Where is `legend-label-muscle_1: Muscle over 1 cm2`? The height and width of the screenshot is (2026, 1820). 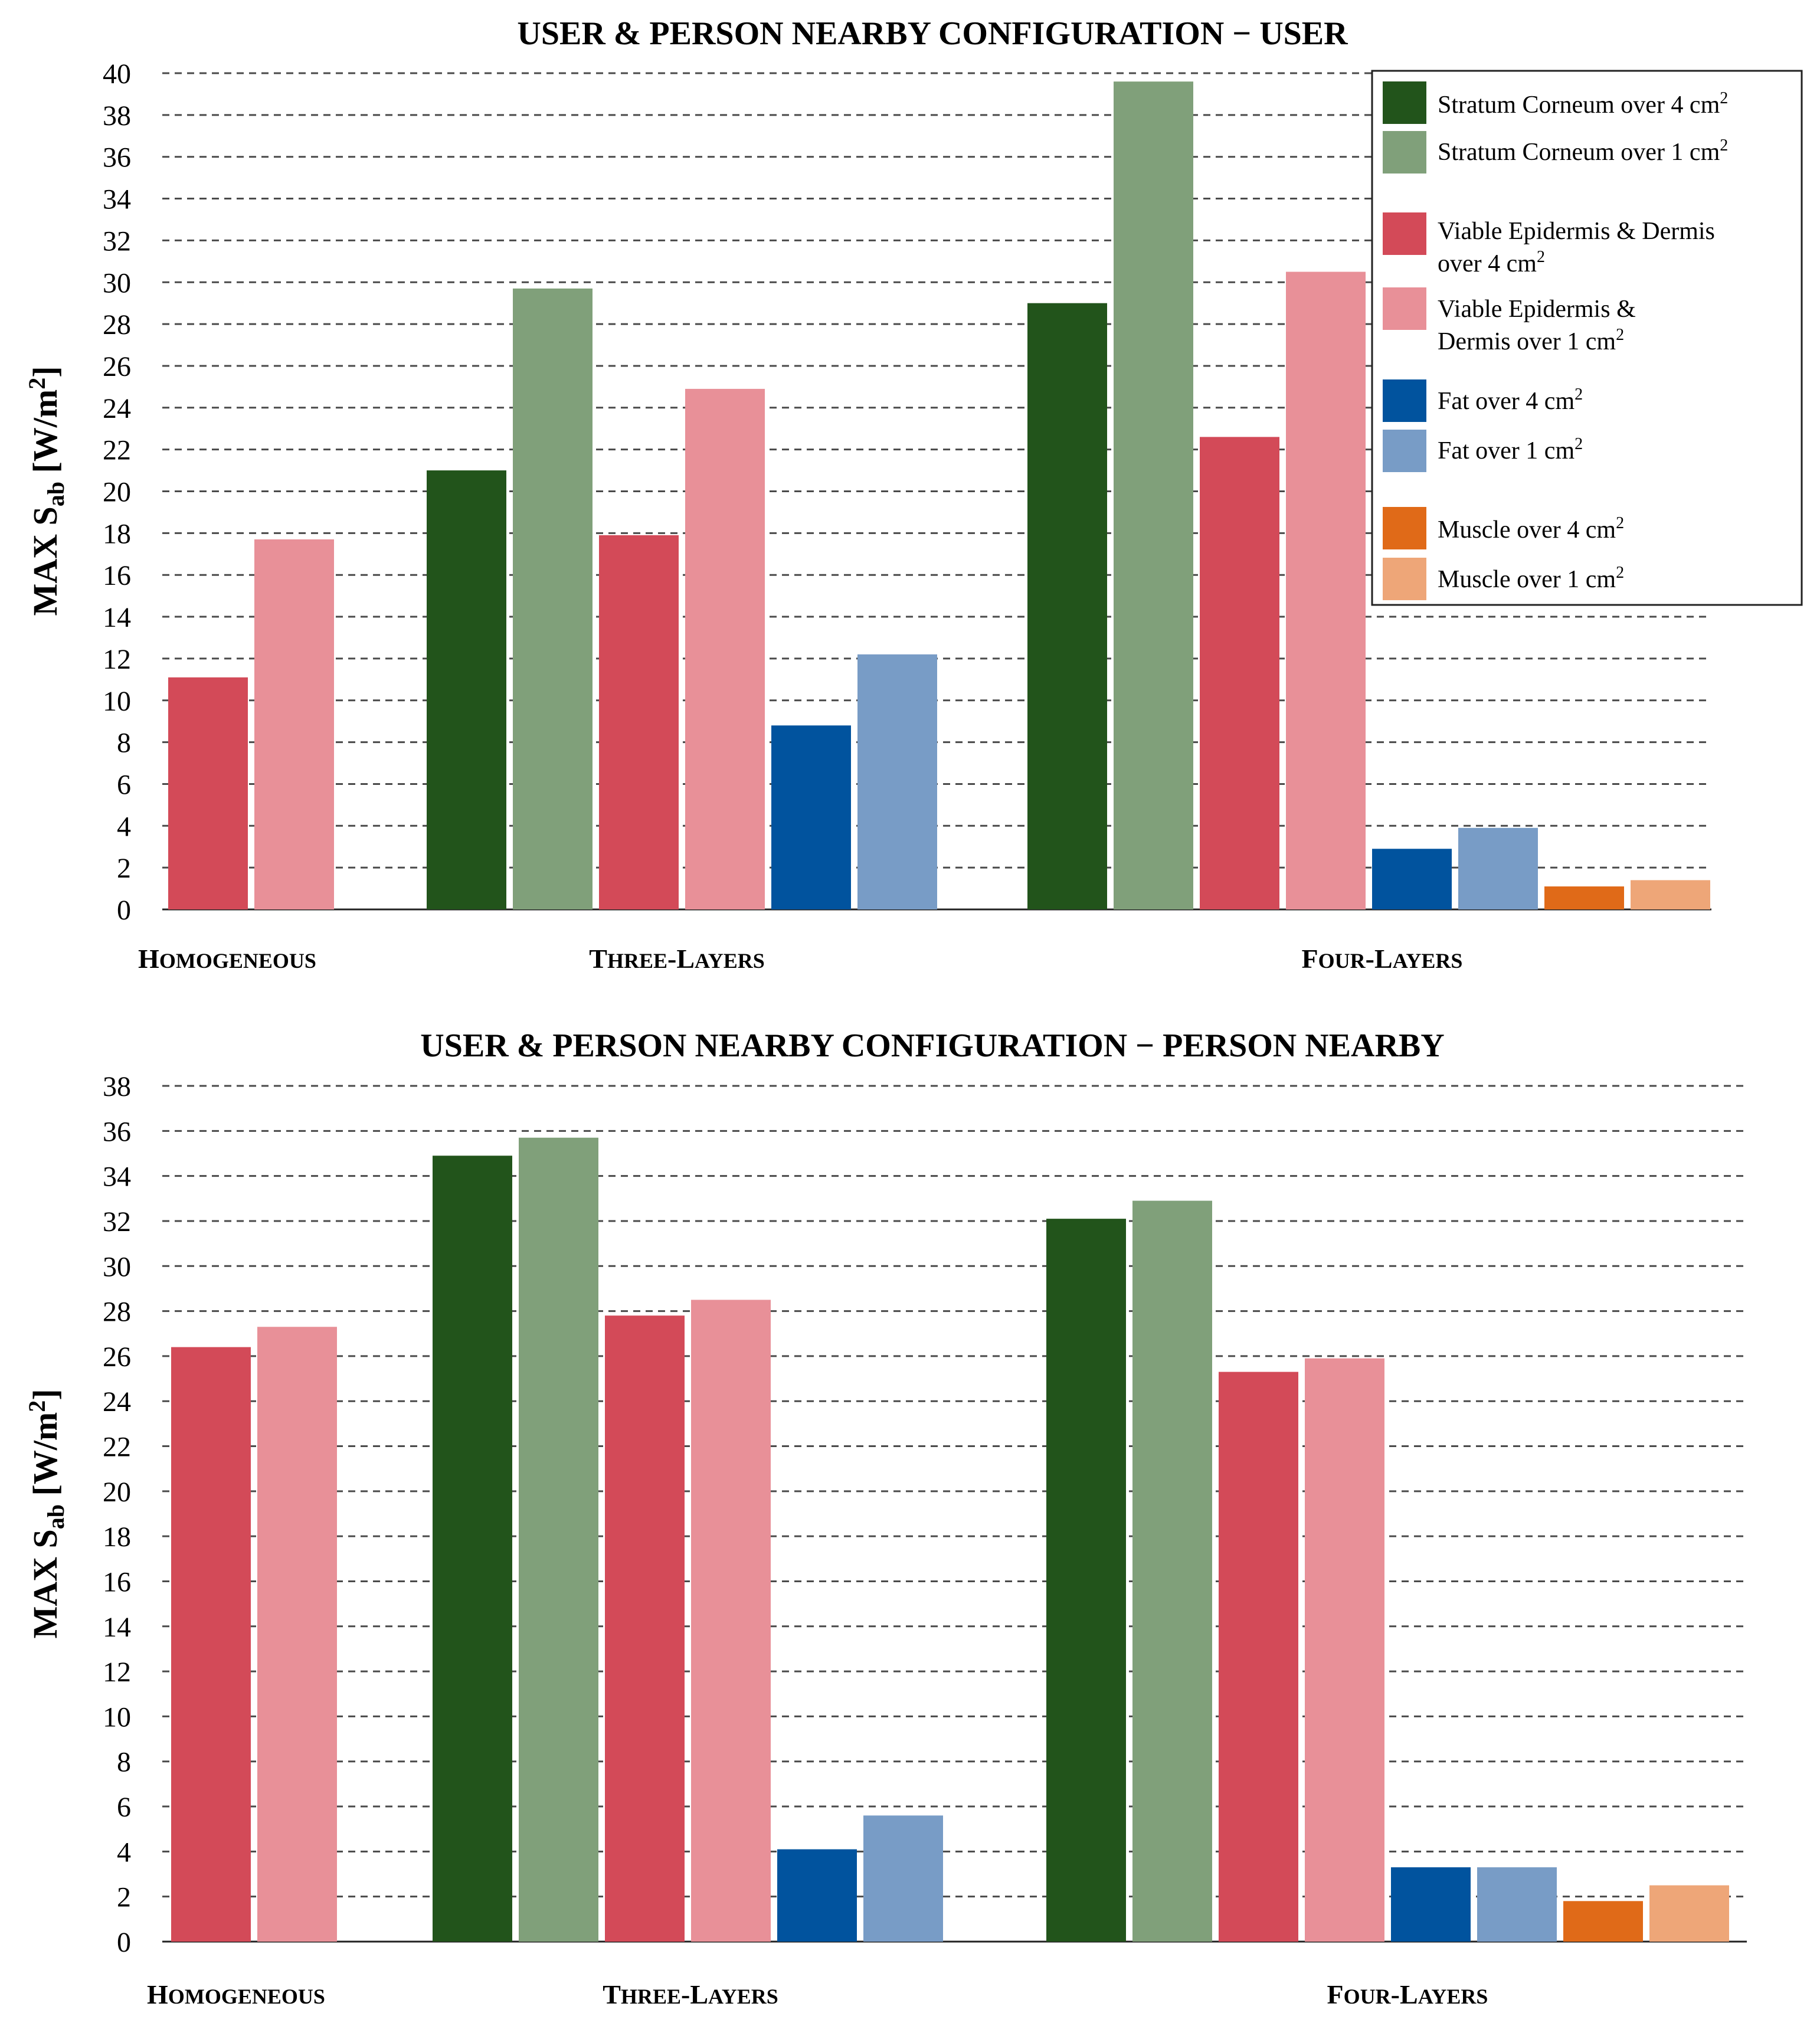 legend-label-muscle_1: Muscle over 1 cm2 is located at coordinates (1531, 579).